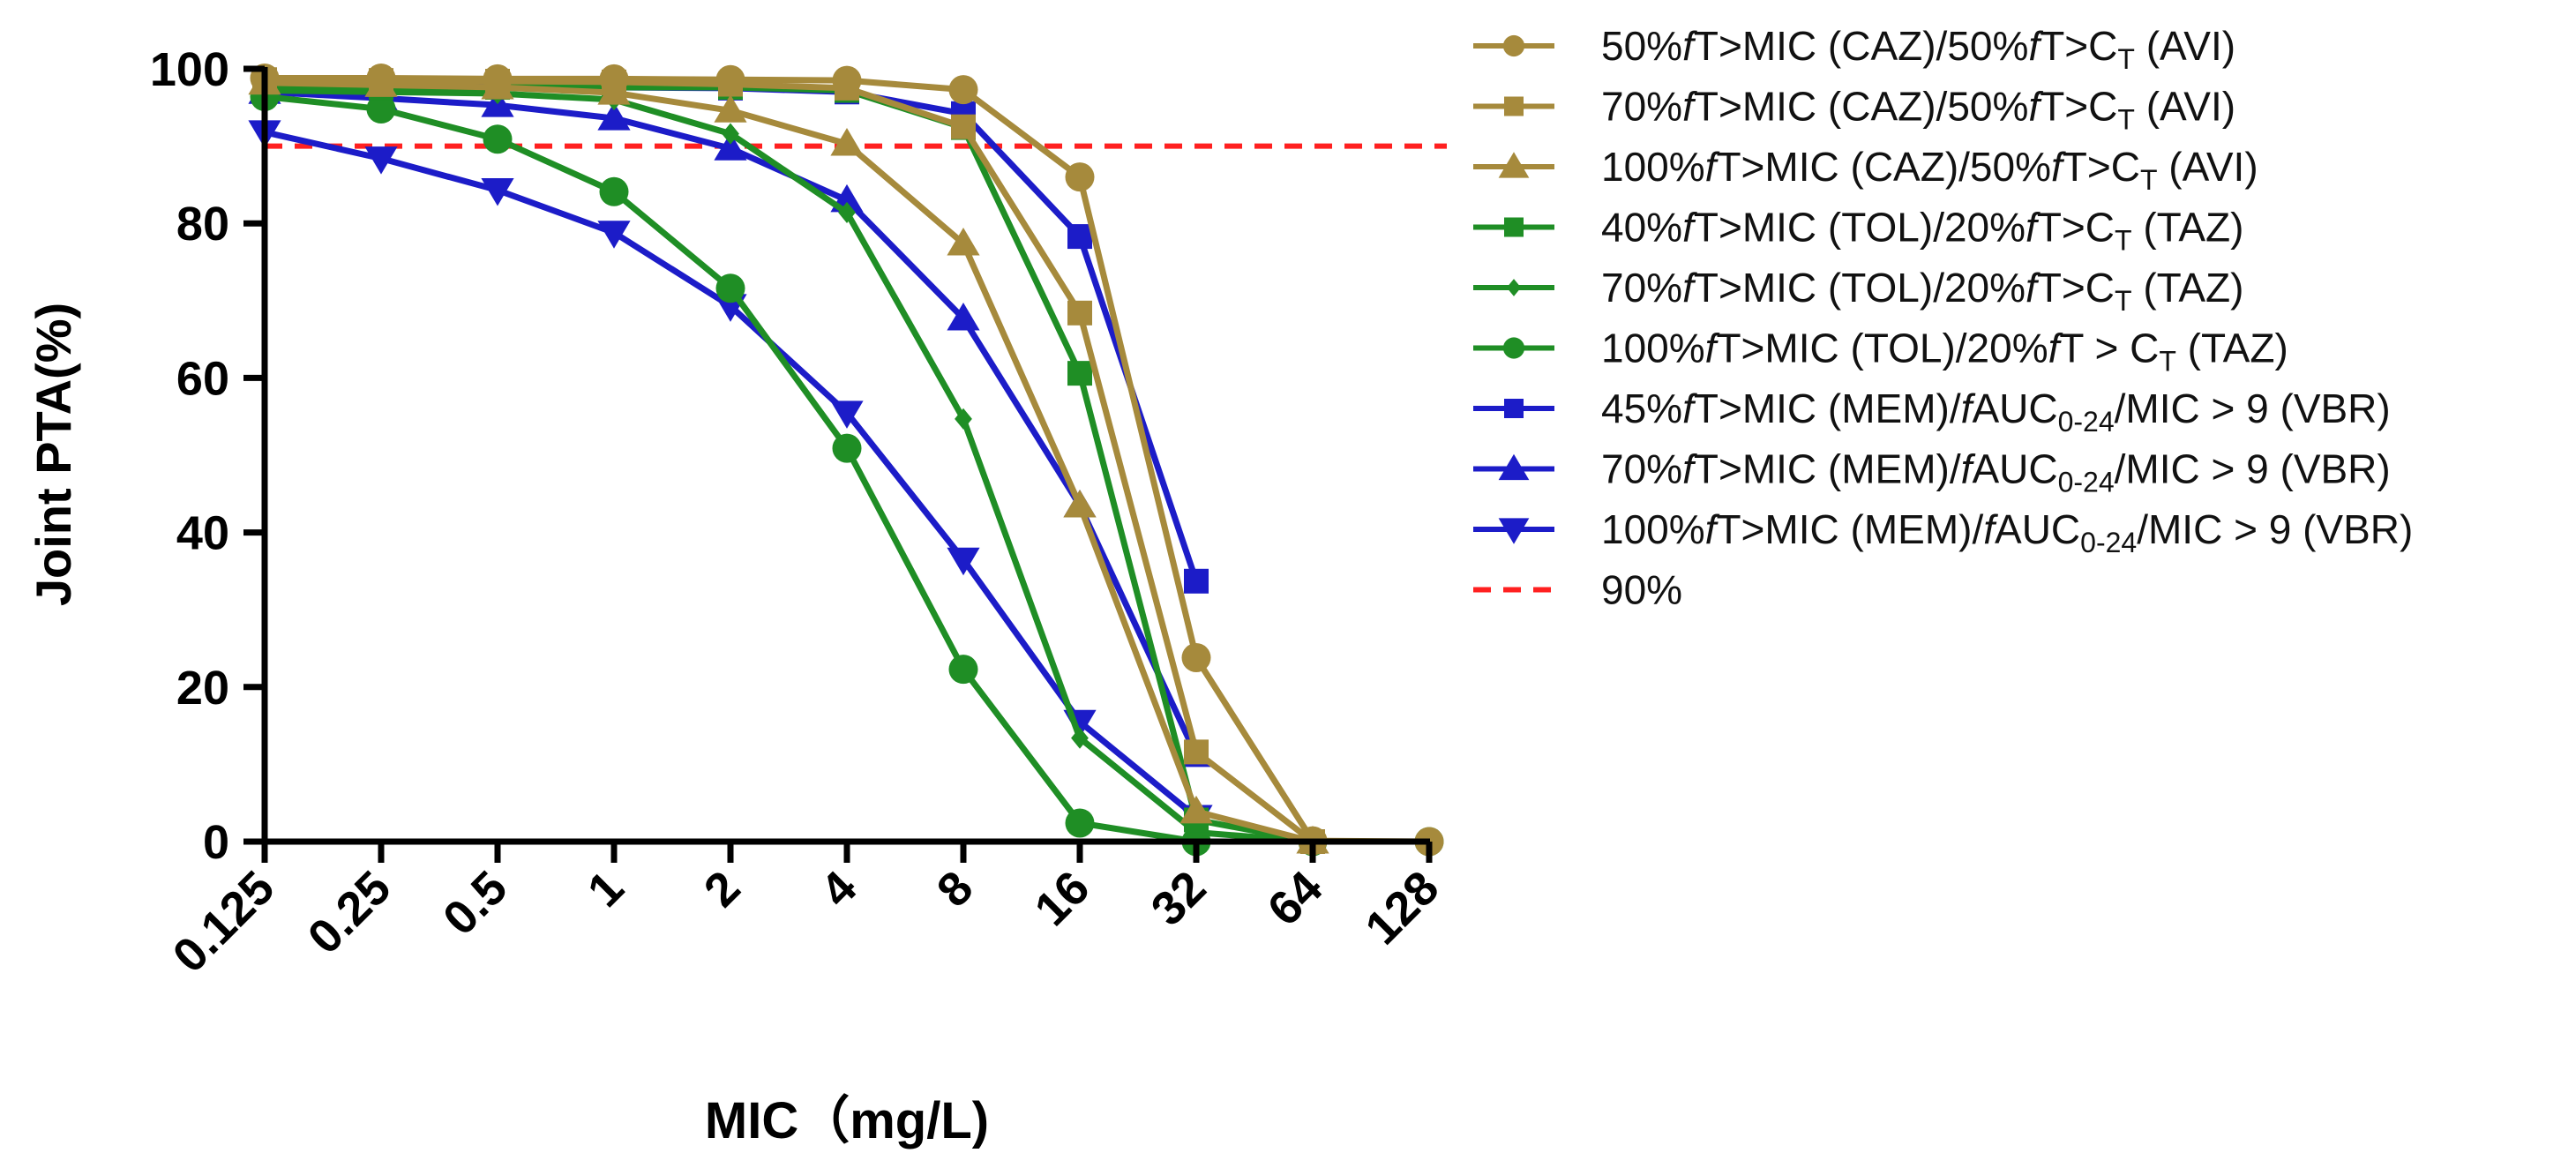 The height and width of the screenshot is (1168, 2576). What do you see at coordinates (203, 688) in the screenshot?
I see `y-tick-label: 20` at bounding box center [203, 688].